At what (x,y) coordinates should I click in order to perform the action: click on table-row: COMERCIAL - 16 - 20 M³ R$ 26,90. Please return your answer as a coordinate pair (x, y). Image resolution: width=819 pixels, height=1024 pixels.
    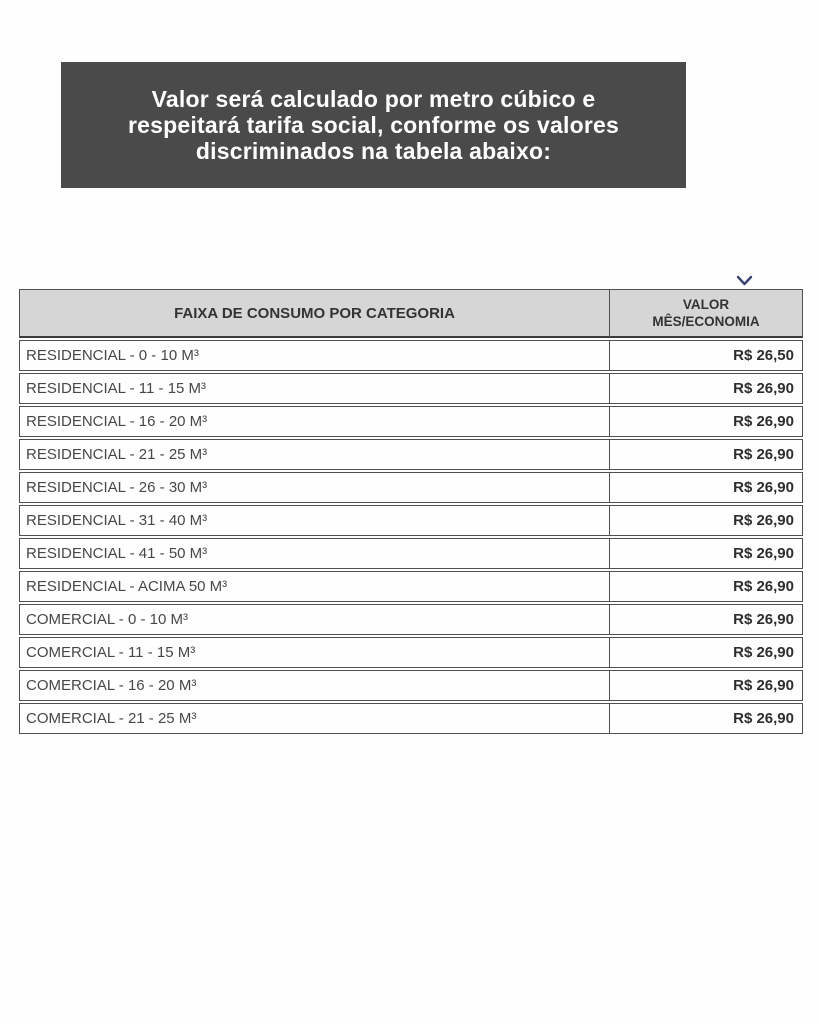
    Looking at the image, I should click on (411, 685).